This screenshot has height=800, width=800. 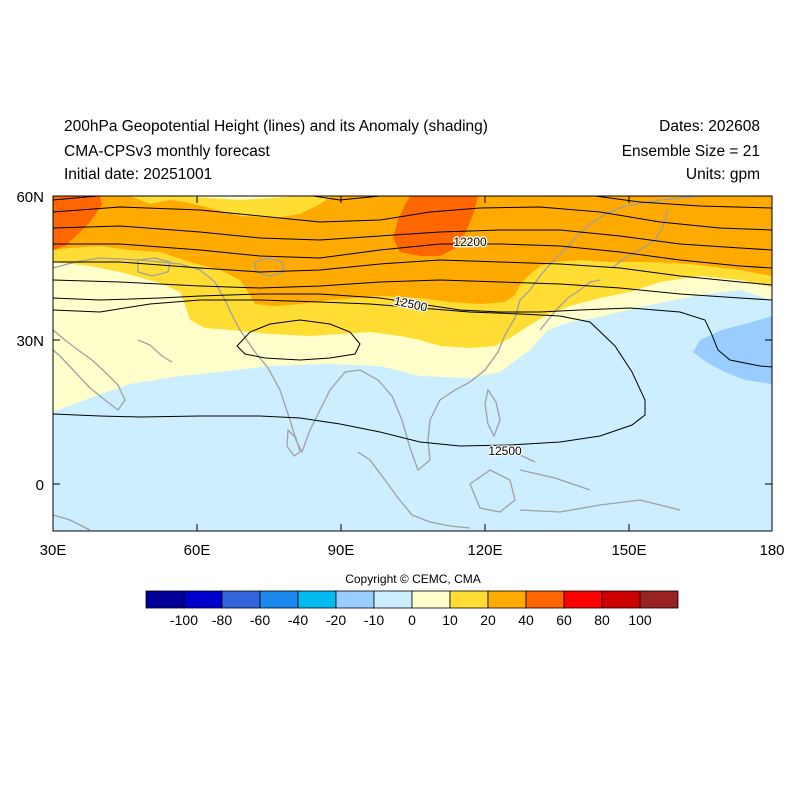 I want to click on lon-label-90e: 90E, so click(x=341, y=550).